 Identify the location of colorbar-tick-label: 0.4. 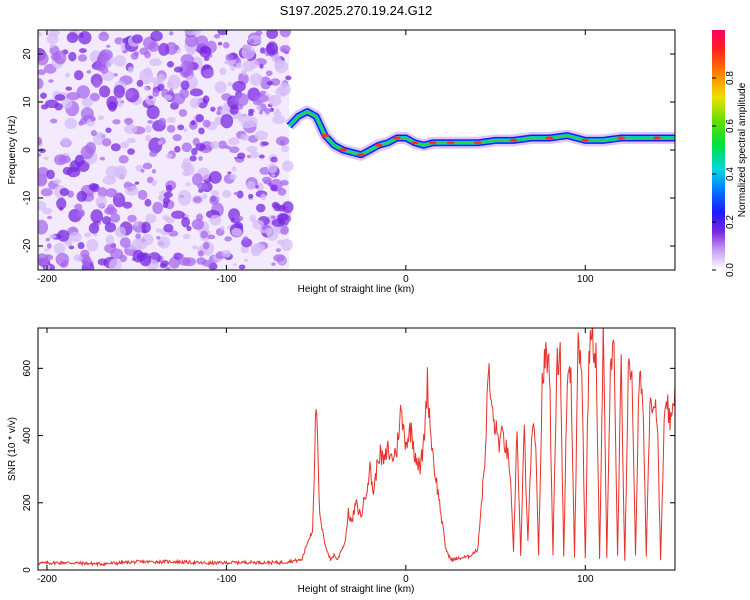
(730, 174).